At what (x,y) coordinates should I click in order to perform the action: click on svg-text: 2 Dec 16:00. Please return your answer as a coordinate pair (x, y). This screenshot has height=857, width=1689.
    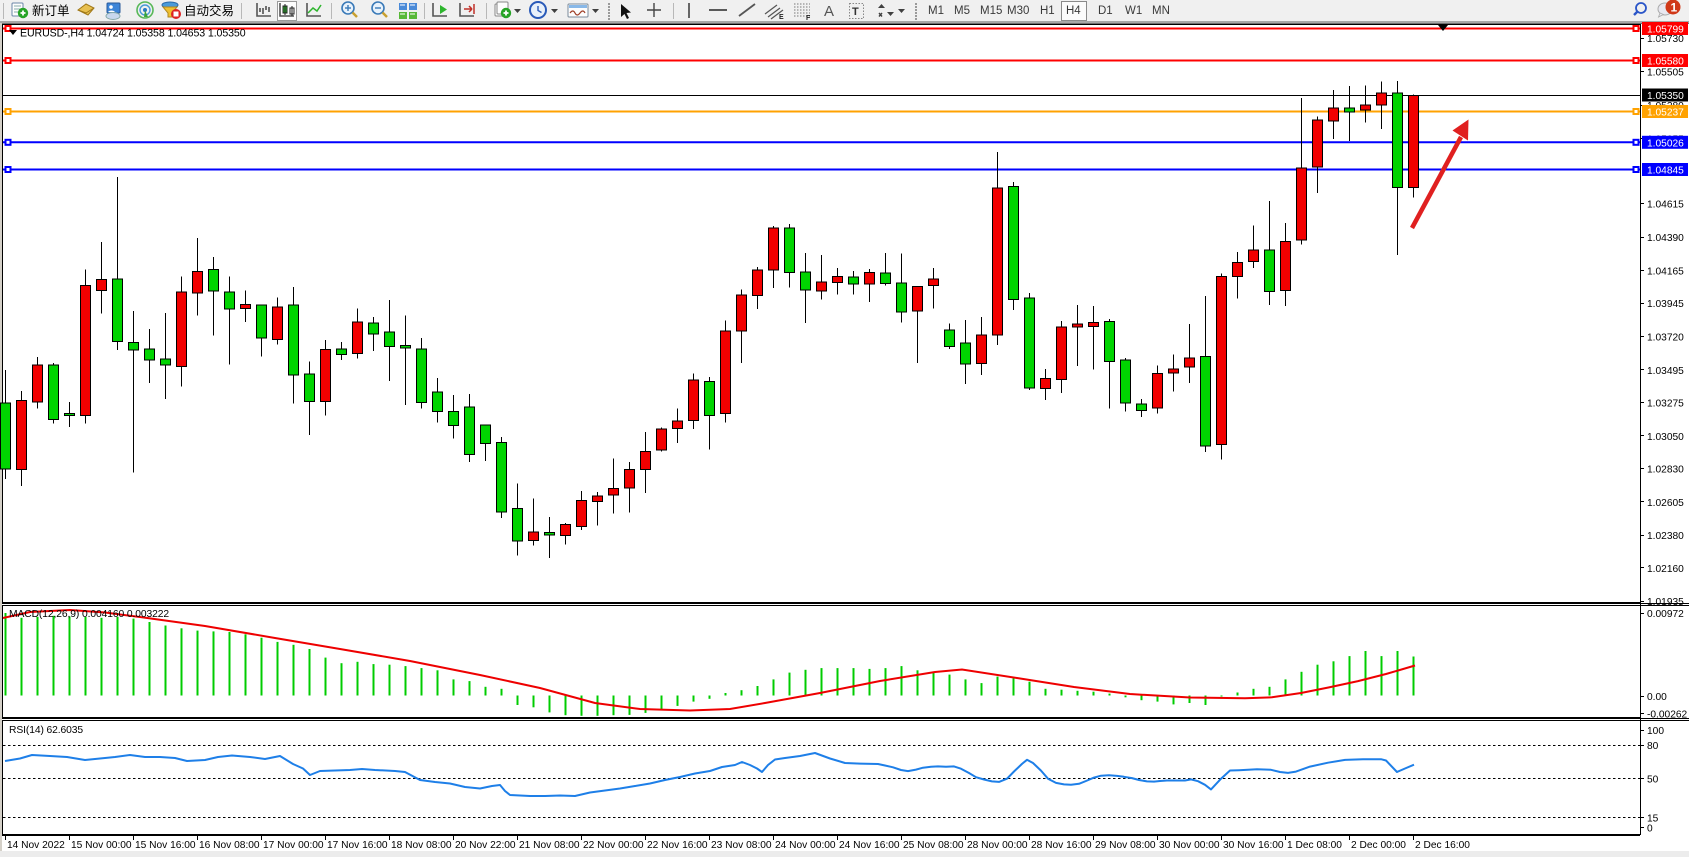
    Looking at the image, I should click on (1442, 845).